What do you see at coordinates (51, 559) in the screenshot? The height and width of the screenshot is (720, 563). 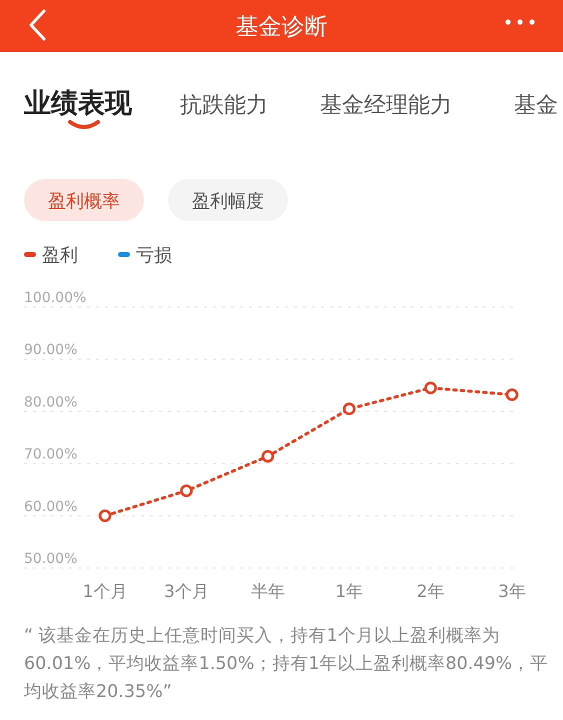 I see `y-tick-label: 50.00%` at bounding box center [51, 559].